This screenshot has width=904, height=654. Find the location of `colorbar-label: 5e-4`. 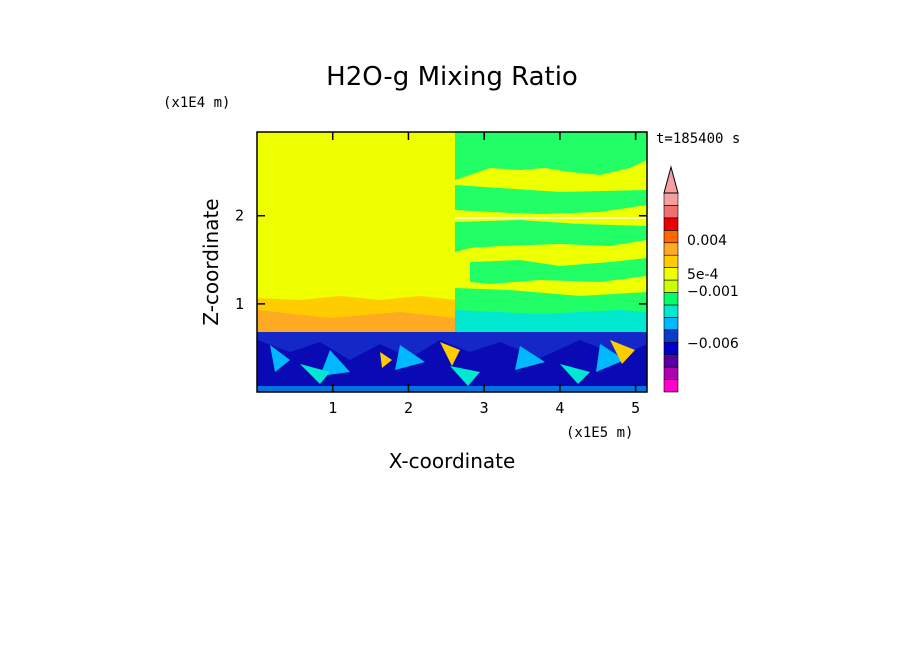

colorbar-label: 5e-4 is located at coordinates (703, 275).